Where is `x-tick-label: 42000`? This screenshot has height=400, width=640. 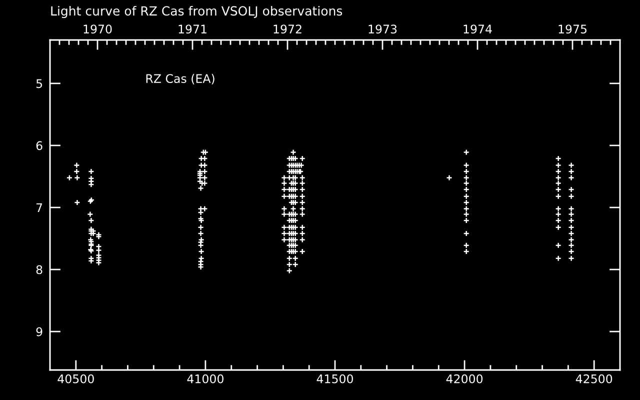
x-tick-label: 42000 is located at coordinates (464, 379).